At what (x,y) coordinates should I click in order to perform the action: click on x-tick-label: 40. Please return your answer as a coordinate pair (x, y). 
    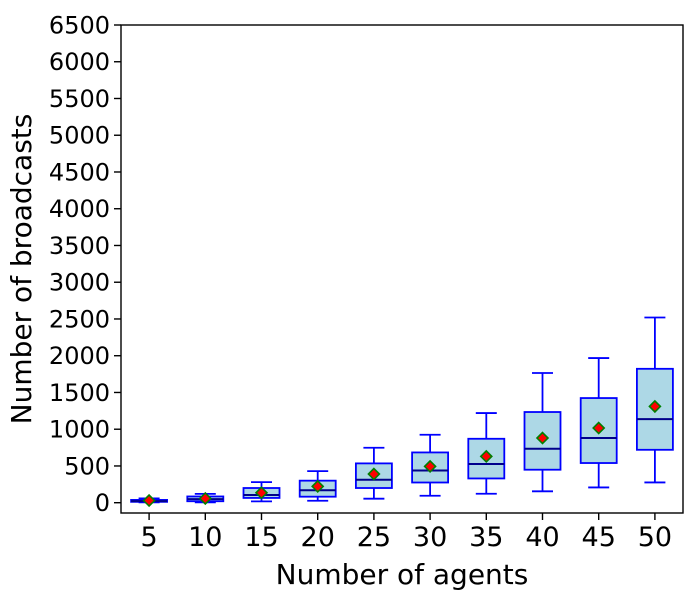
    Looking at the image, I should click on (542, 537).